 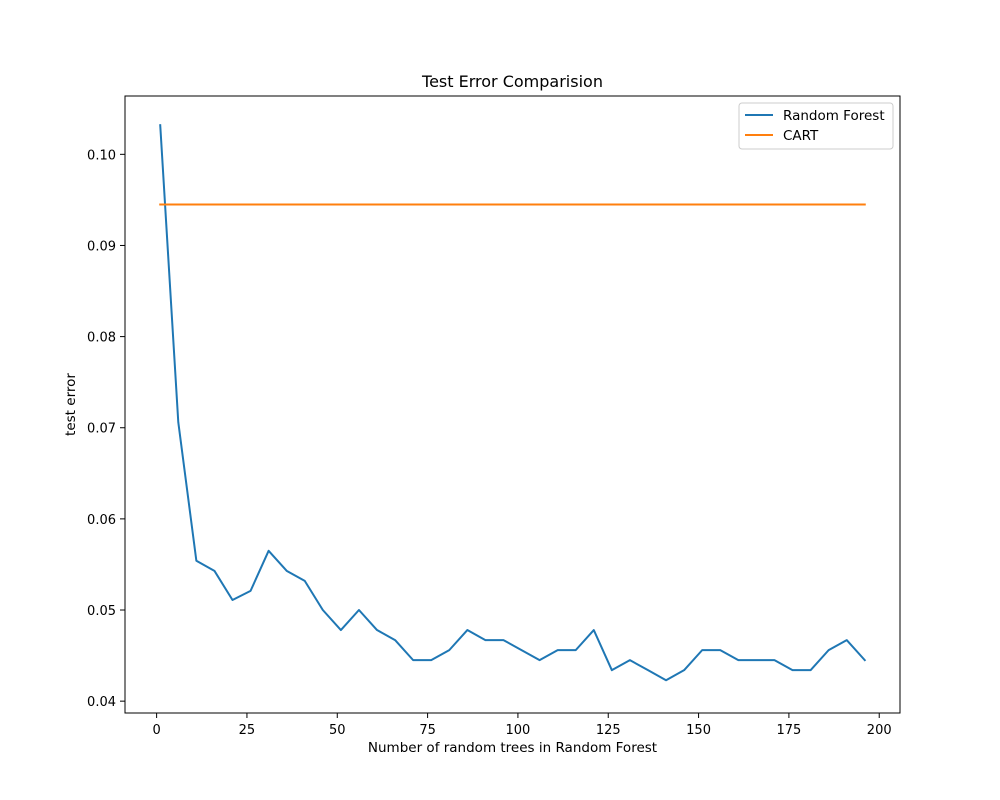 What do you see at coordinates (801, 136) in the screenshot?
I see `legend-label-cart: CART` at bounding box center [801, 136].